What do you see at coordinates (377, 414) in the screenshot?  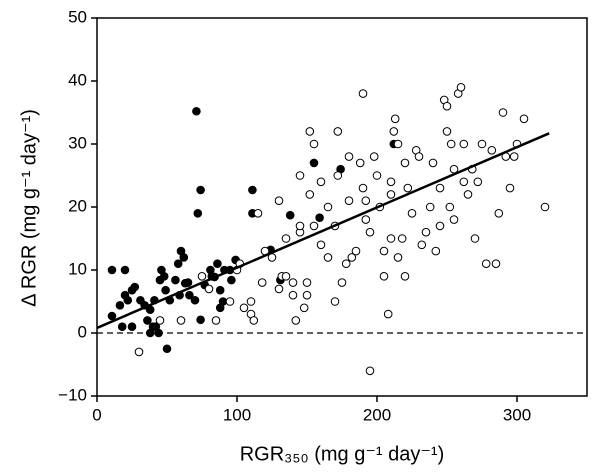 I see `x-tick-label: 200` at bounding box center [377, 414].